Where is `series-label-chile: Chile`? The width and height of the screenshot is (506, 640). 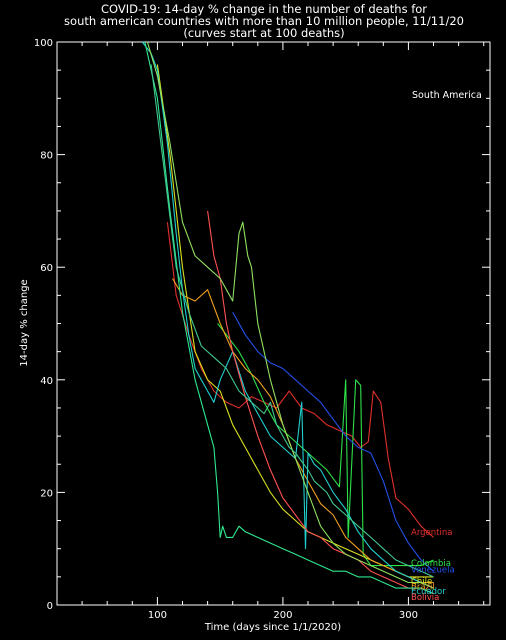 series-label-chile: Chile is located at coordinates (421, 582).